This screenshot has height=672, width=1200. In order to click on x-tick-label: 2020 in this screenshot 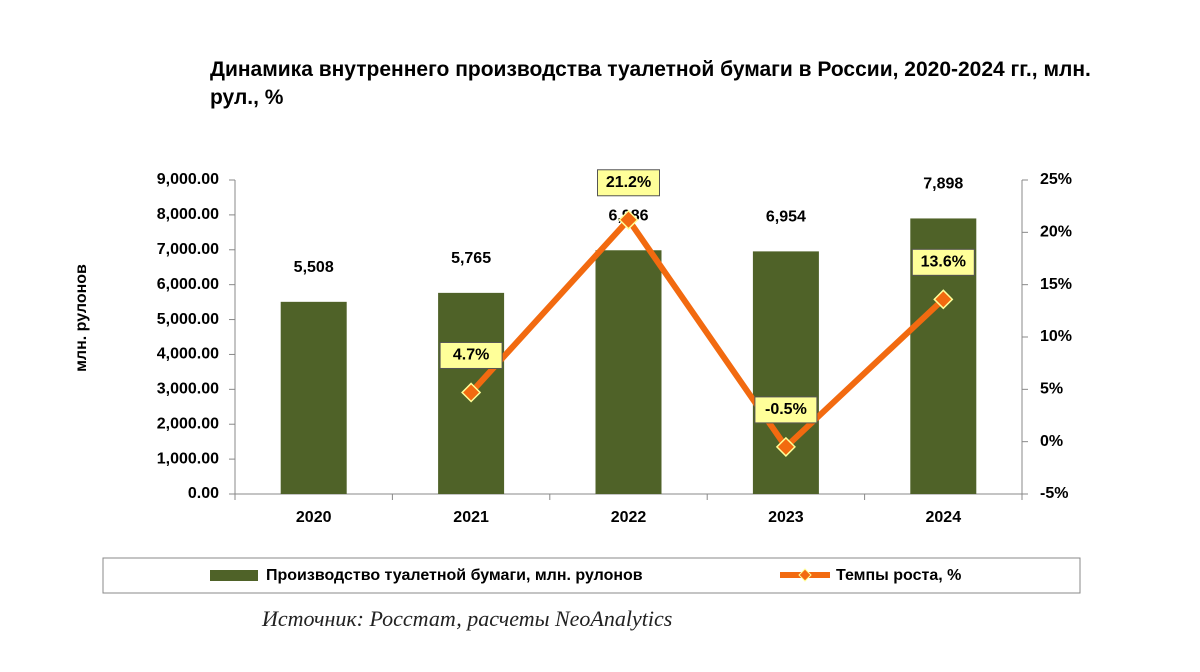, I will do `click(314, 517)`.